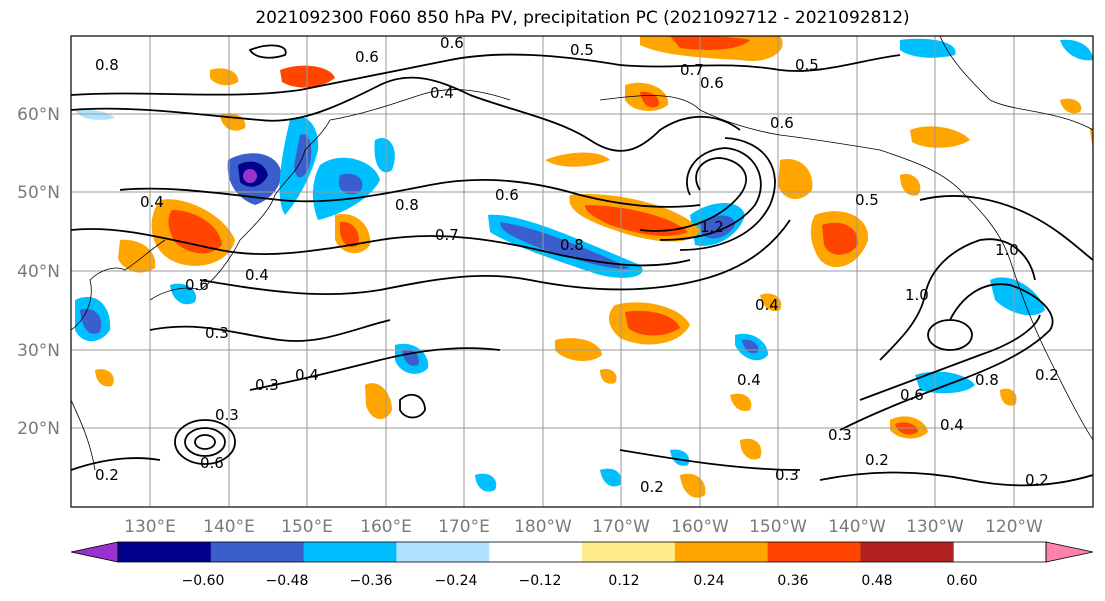  I want to click on lon-label: 130°W, so click(935, 527).